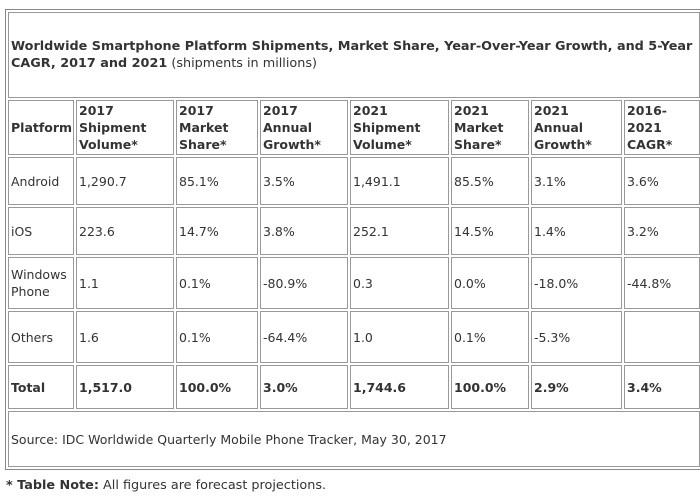 The width and height of the screenshot is (700, 500). I want to click on table-cell: 0.3, so click(399, 283).